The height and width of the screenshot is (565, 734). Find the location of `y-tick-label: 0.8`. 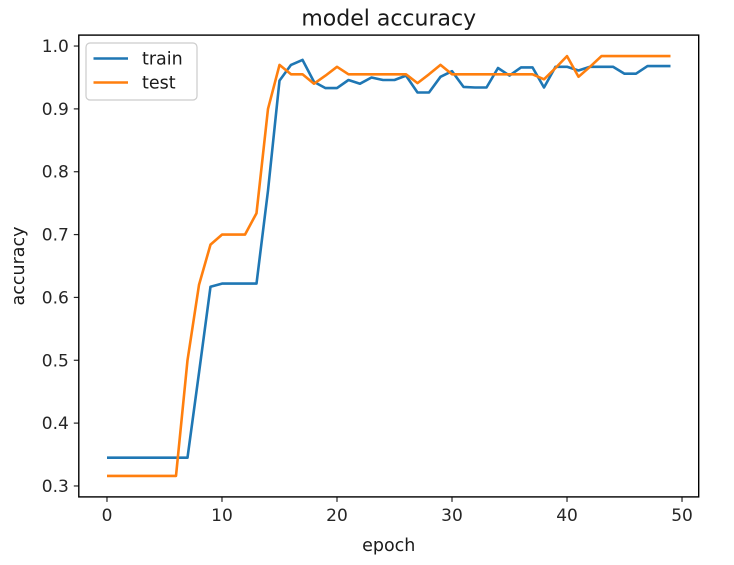

y-tick-label: 0.8 is located at coordinates (55, 173).